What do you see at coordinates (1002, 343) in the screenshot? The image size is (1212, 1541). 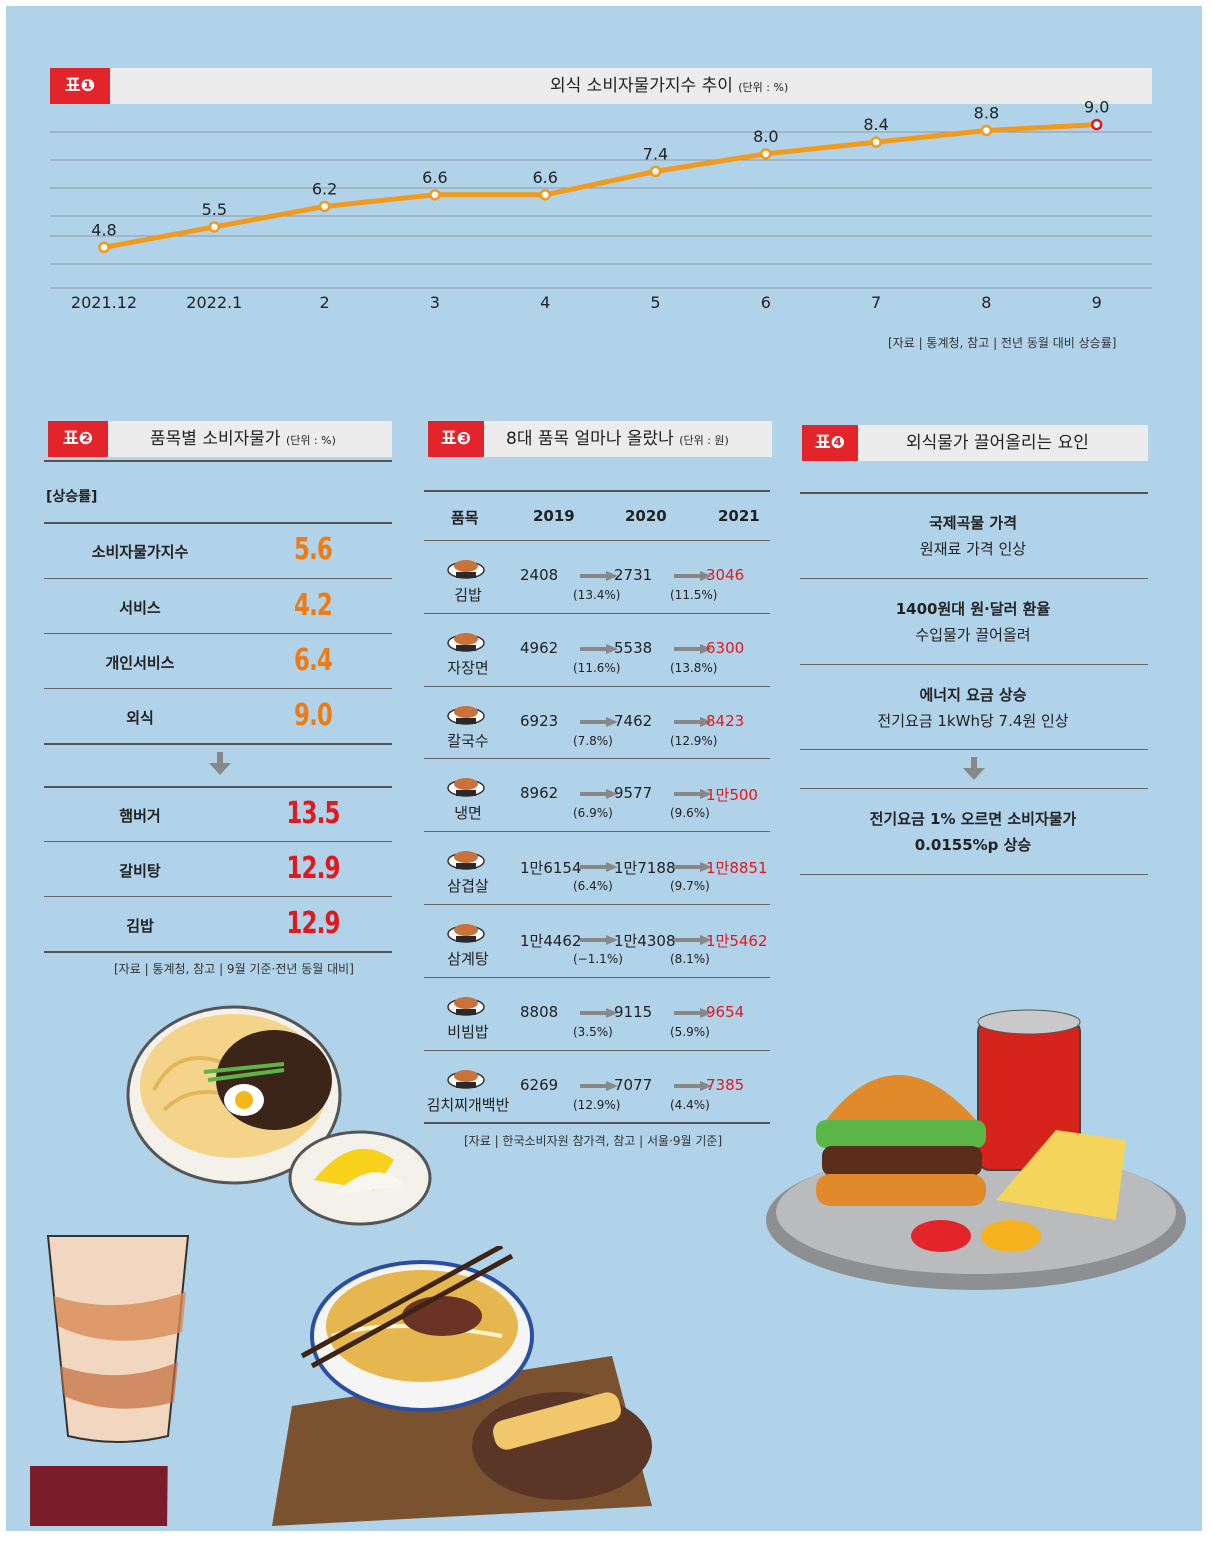 I see `table1-source: [자료 | 통계청, 참고 | 전년 동월 대비 상승률]` at bounding box center [1002, 343].